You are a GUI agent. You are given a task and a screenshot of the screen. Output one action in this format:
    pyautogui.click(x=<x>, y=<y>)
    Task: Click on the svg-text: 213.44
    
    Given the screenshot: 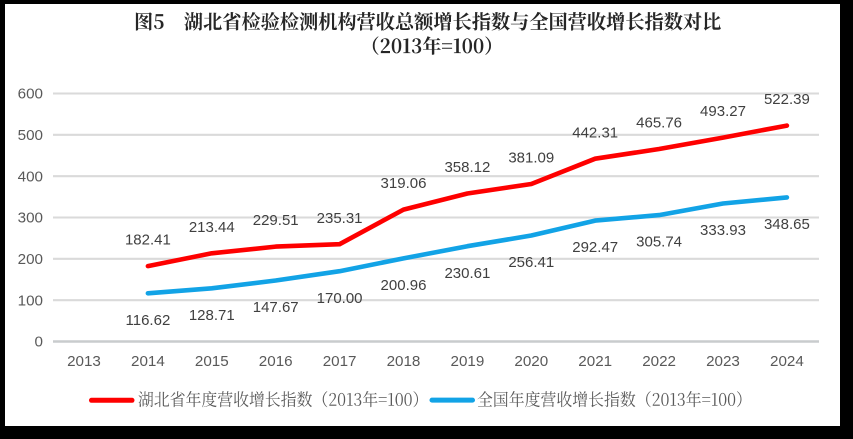 What is the action you would take?
    pyautogui.click(x=212, y=227)
    